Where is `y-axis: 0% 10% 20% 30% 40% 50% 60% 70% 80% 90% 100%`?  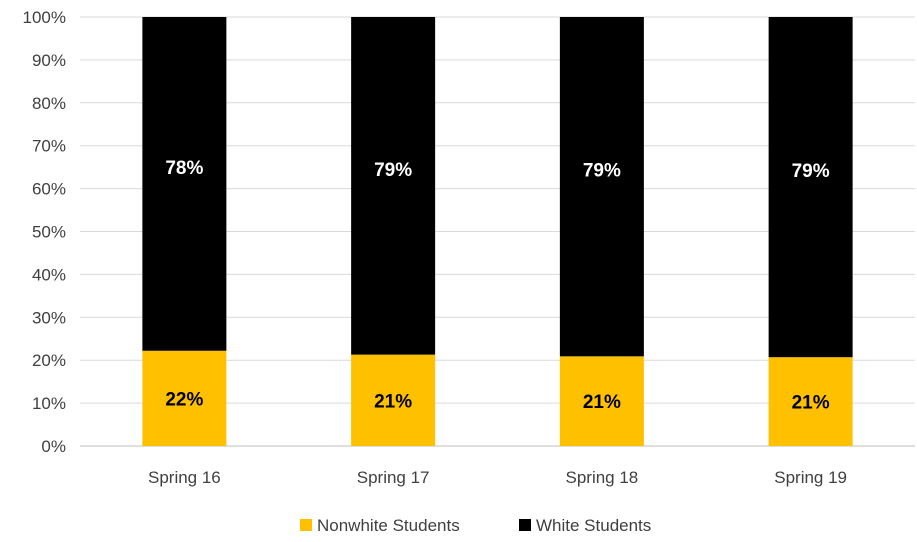 y-axis: 0% 10% 20% 30% 40% 50% 60% 70% 80% 90% 100% is located at coordinates (44, 232).